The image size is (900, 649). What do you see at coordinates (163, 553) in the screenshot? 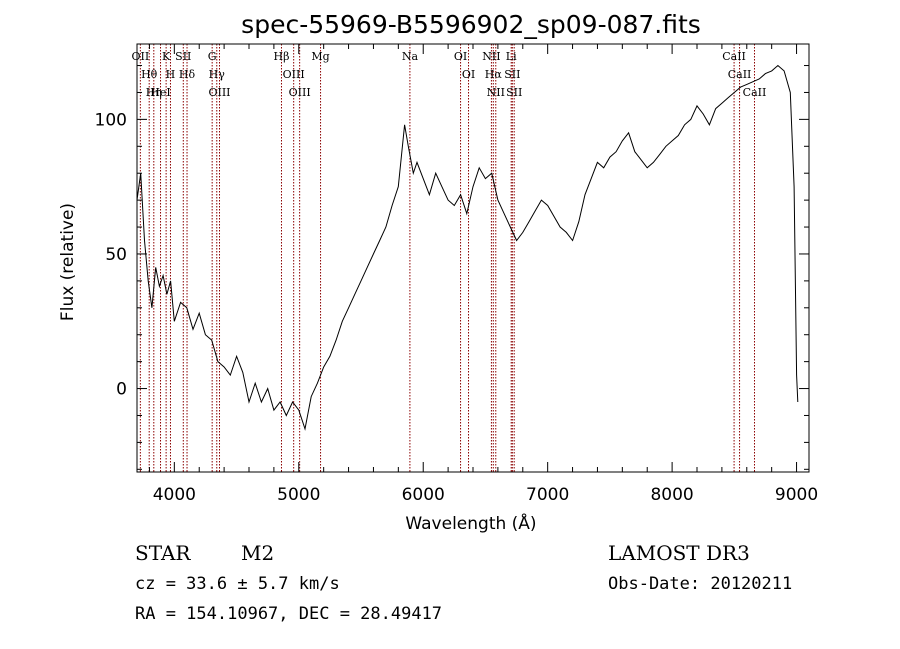
I see `object-class: STAR` at bounding box center [163, 553].